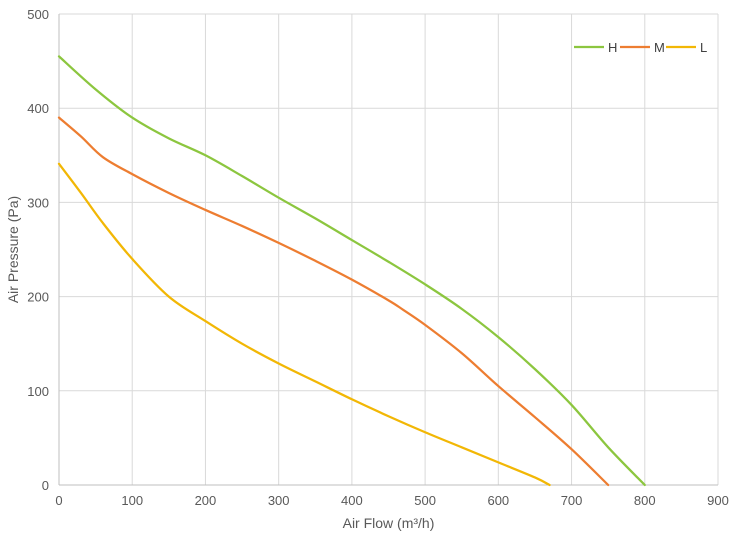 Image resolution: width=746 pixels, height=536 pixels. What do you see at coordinates (45, 485) in the screenshot?
I see `y-tick-label: 0` at bounding box center [45, 485].